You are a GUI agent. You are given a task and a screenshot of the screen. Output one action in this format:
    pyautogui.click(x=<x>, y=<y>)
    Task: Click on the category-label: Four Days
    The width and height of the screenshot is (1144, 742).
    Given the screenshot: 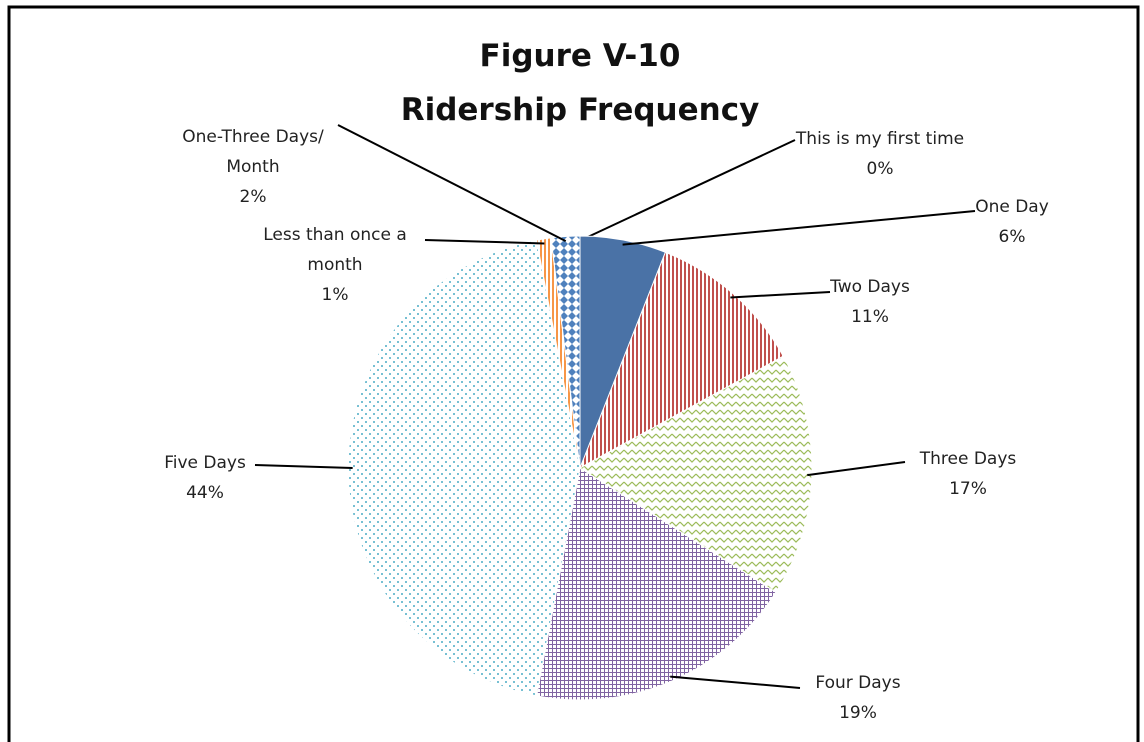 What is the action you would take?
    pyautogui.click(x=858, y=683)
    